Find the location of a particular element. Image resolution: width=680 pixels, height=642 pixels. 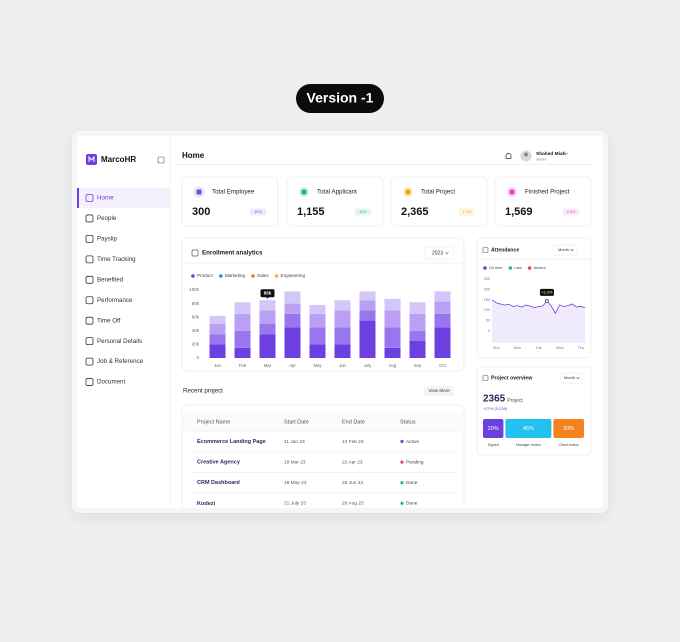

y-tick-label: 100k is located at coordinates (194, 289).